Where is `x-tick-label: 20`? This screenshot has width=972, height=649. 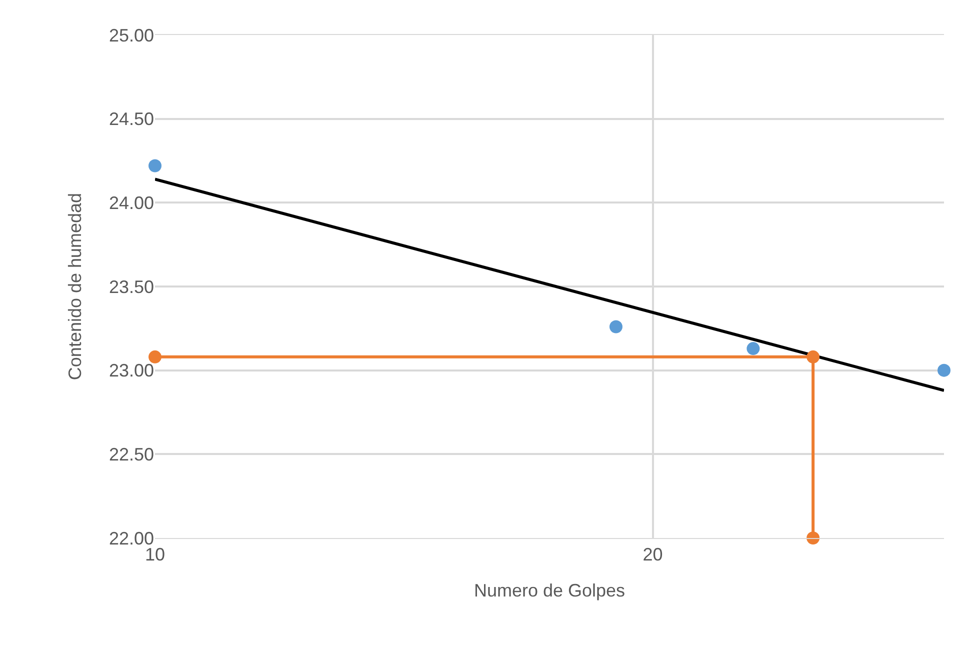
x-tick-label: 20 is located at coordinates (652, 554).